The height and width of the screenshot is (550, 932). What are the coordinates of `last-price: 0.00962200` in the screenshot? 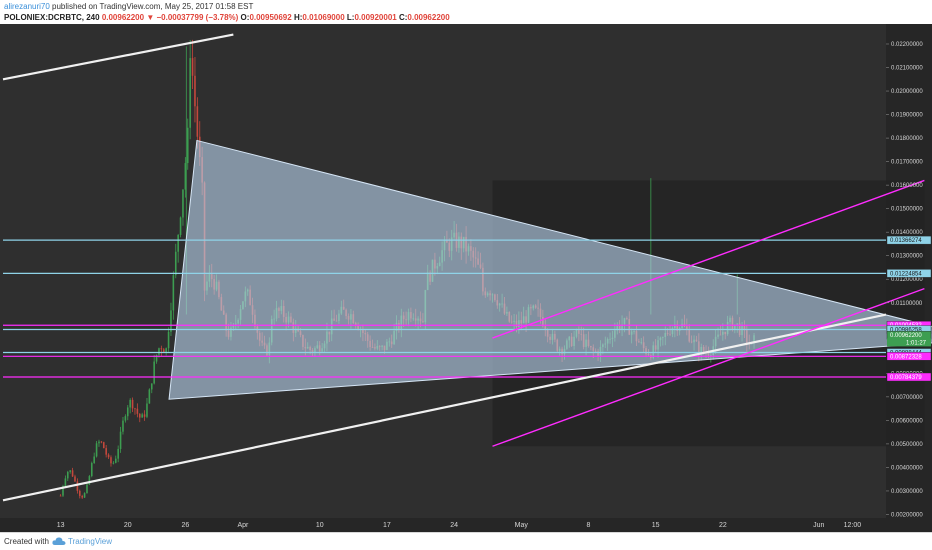 It's located at (123, 17).